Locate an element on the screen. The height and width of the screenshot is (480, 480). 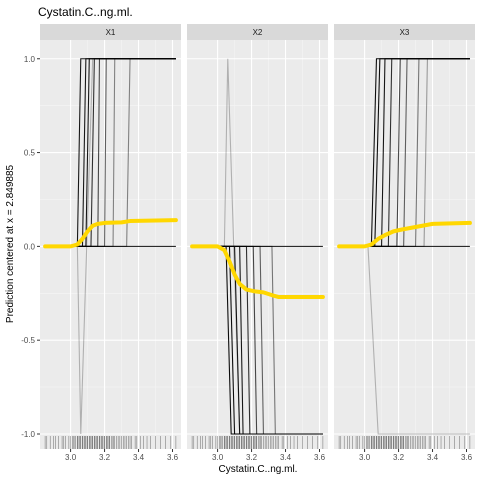
y-tick-label: 0.5 is located at coordinates (30, 153).